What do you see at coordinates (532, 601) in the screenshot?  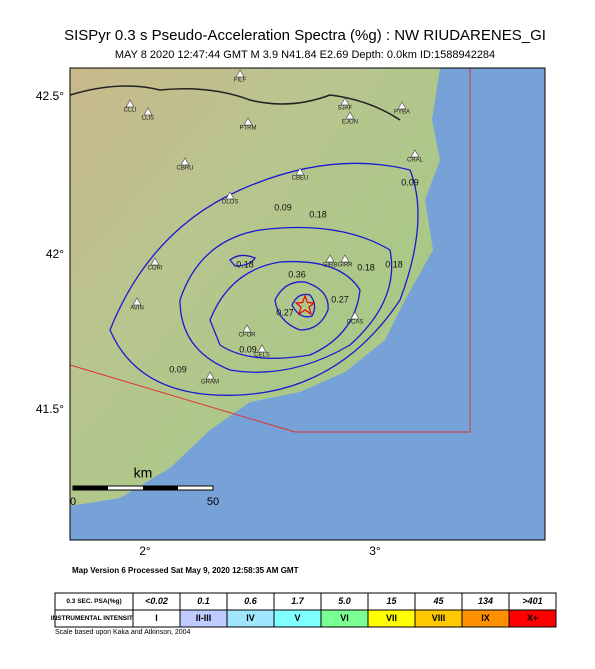 I see `psa-value: >401` at bounding box center [532, 601].